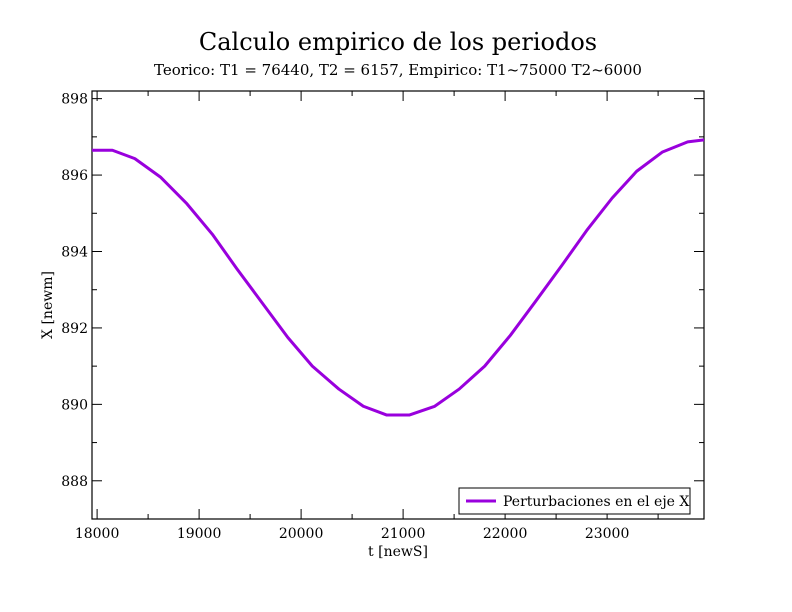 The height and width of the screenshot is (612, 792). What do you see at coordinates (403, 534) in the screenshot?
I see `x-tick-label: 21000` at bounding box center [403, 534].